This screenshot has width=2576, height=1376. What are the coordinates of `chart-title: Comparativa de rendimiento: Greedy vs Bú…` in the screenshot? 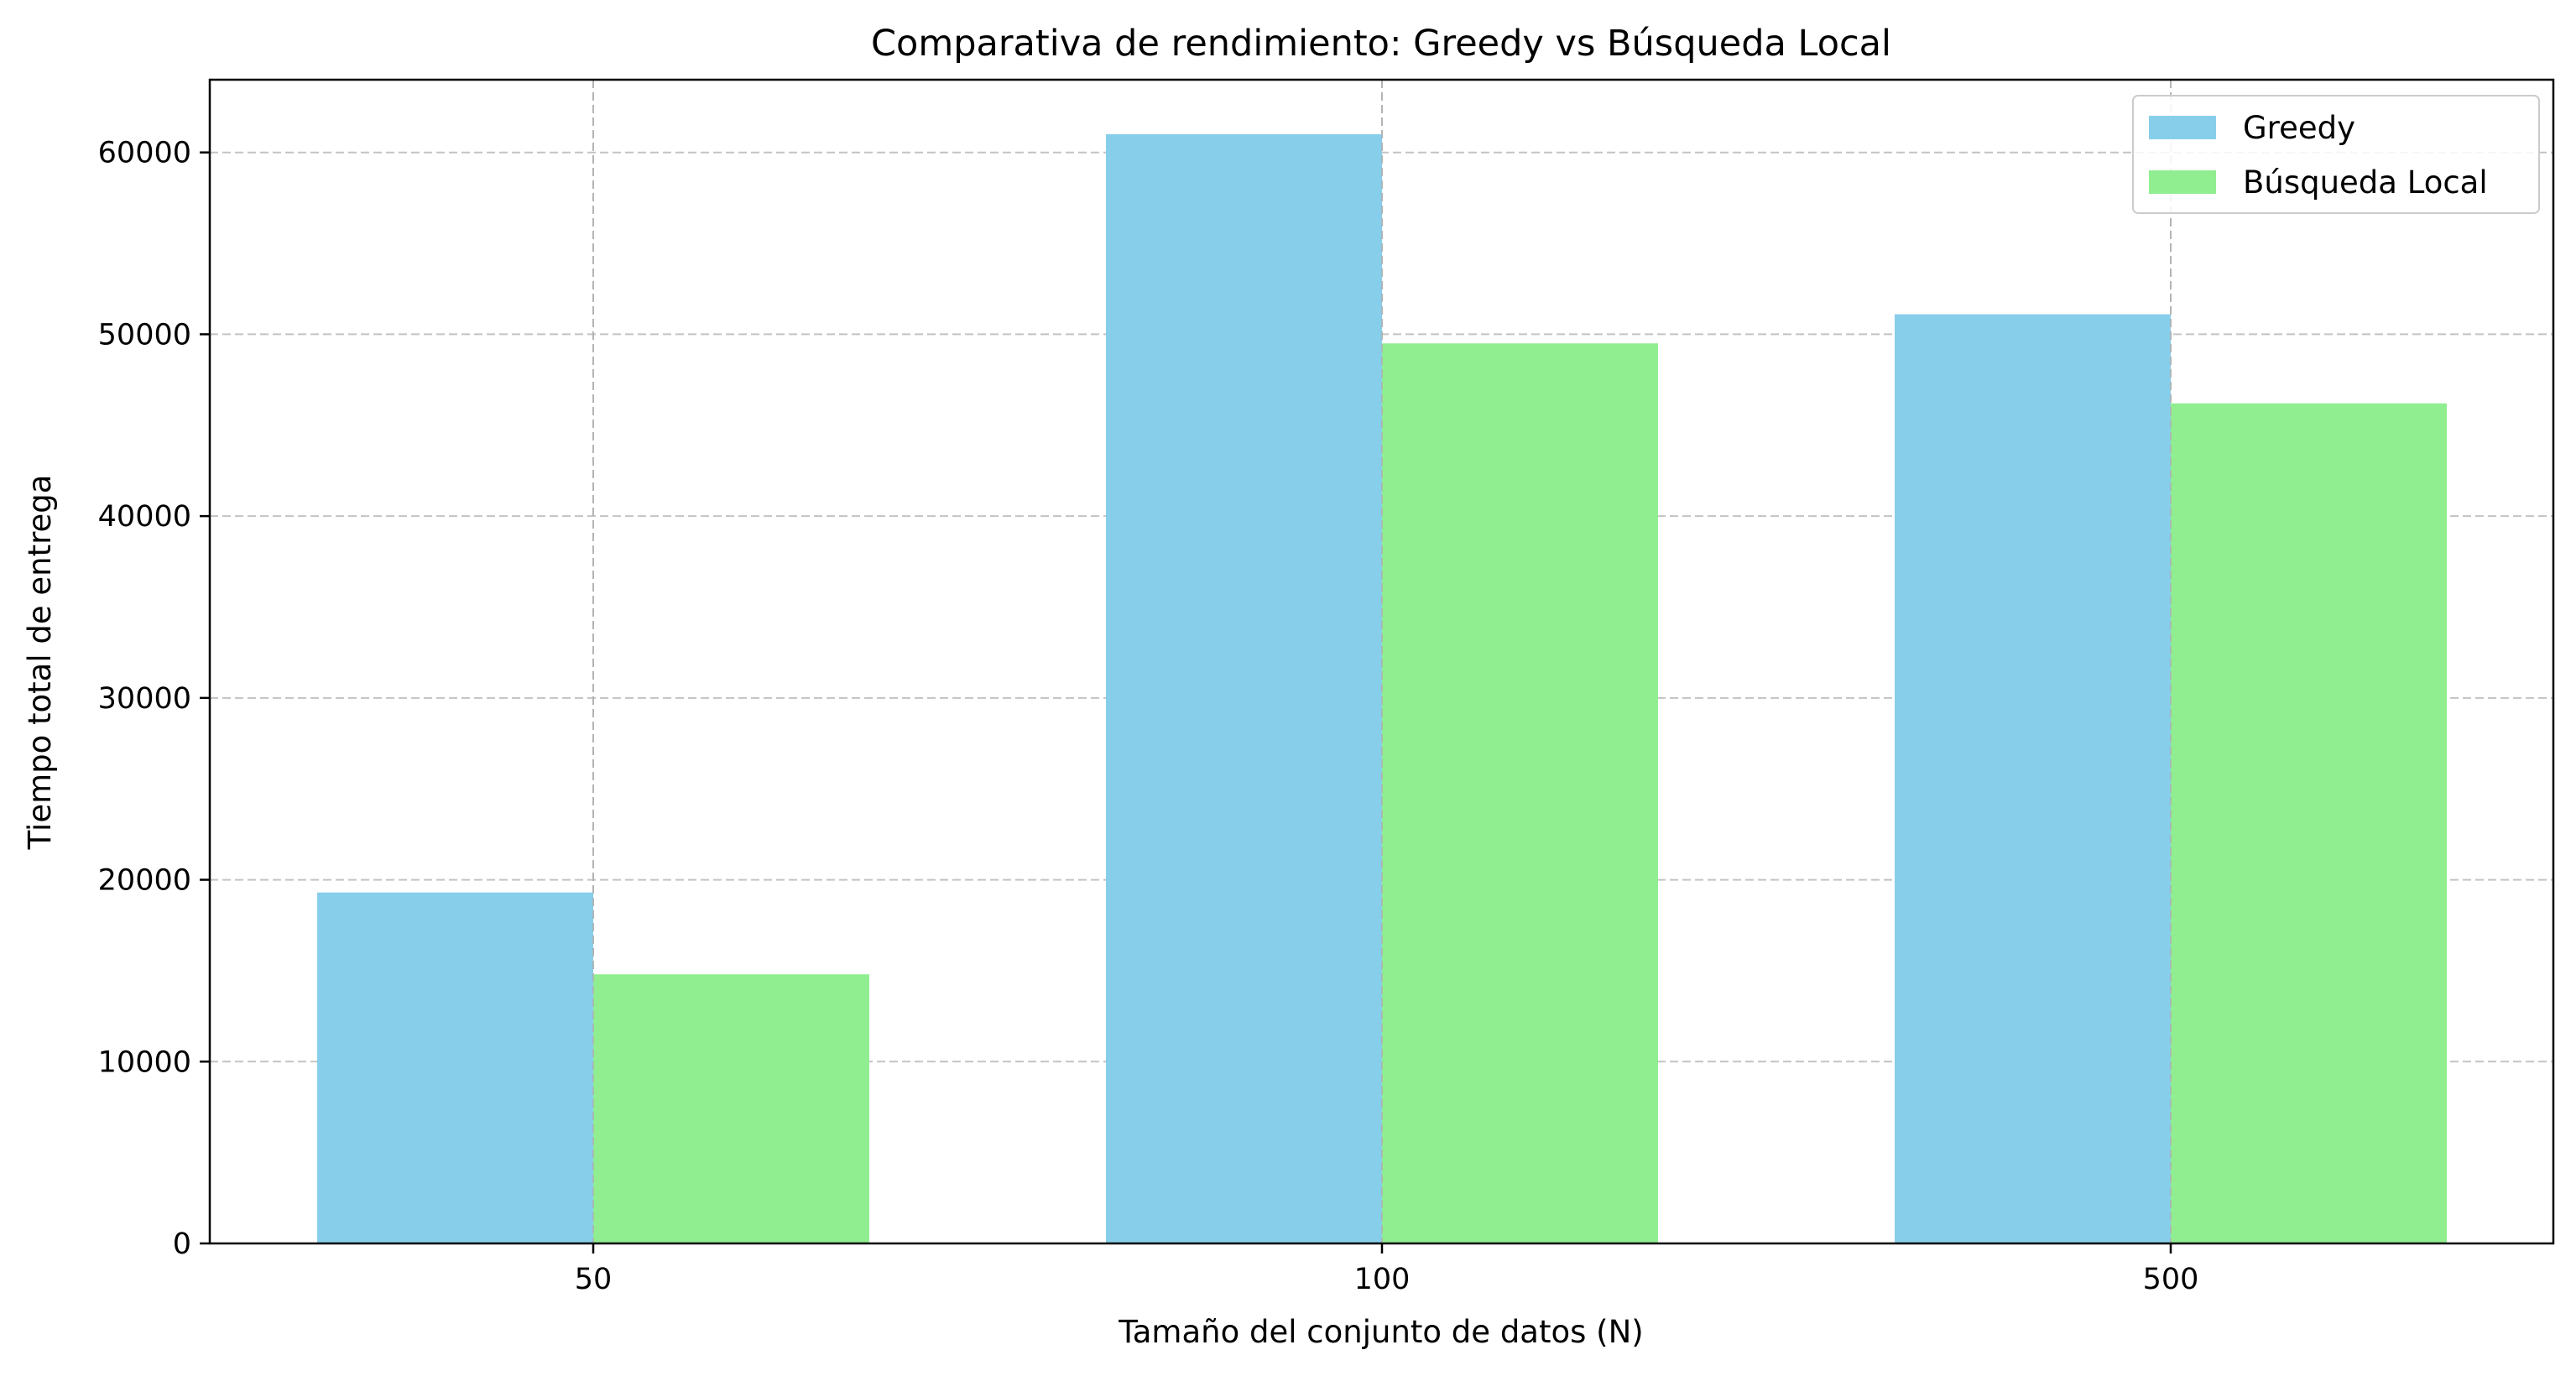 It's located at (1381, 44).